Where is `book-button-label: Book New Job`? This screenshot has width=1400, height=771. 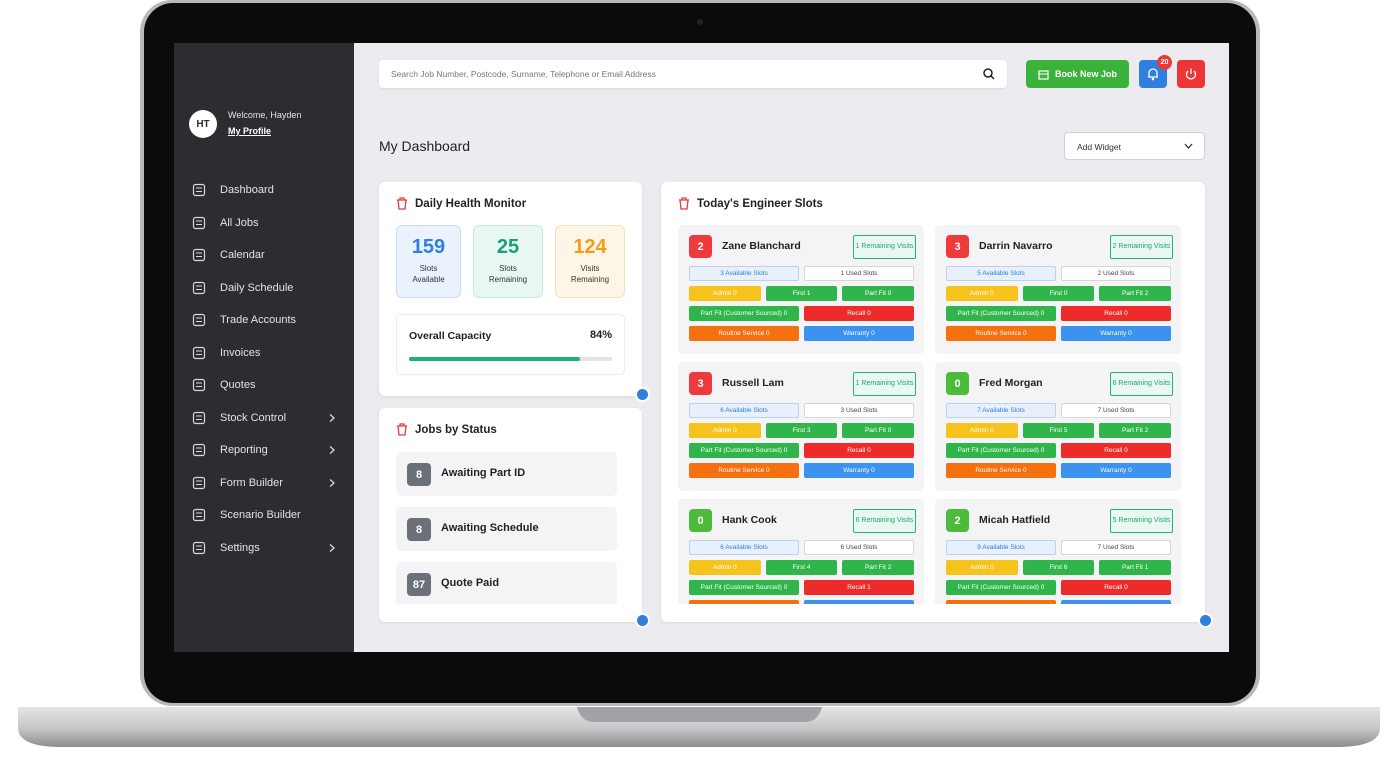 book-button-label: Book New Job is located at coordinates (1085, 74).